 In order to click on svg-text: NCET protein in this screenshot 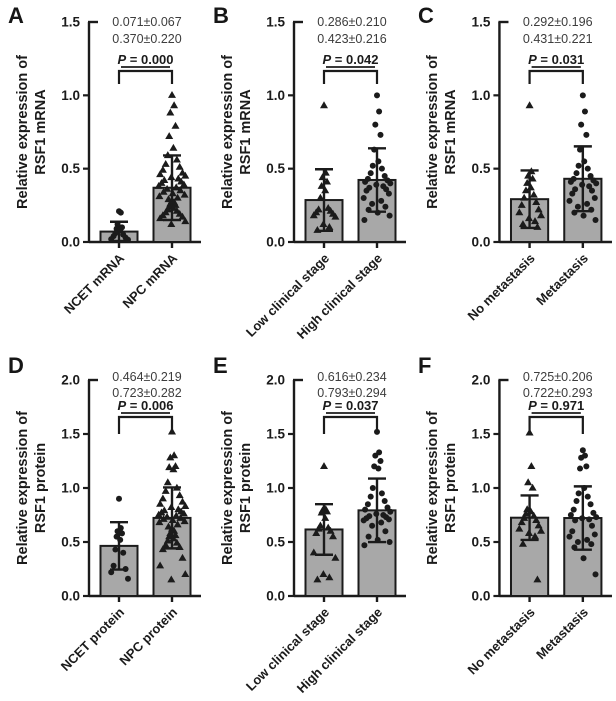, I will do `click(92, 638)`.